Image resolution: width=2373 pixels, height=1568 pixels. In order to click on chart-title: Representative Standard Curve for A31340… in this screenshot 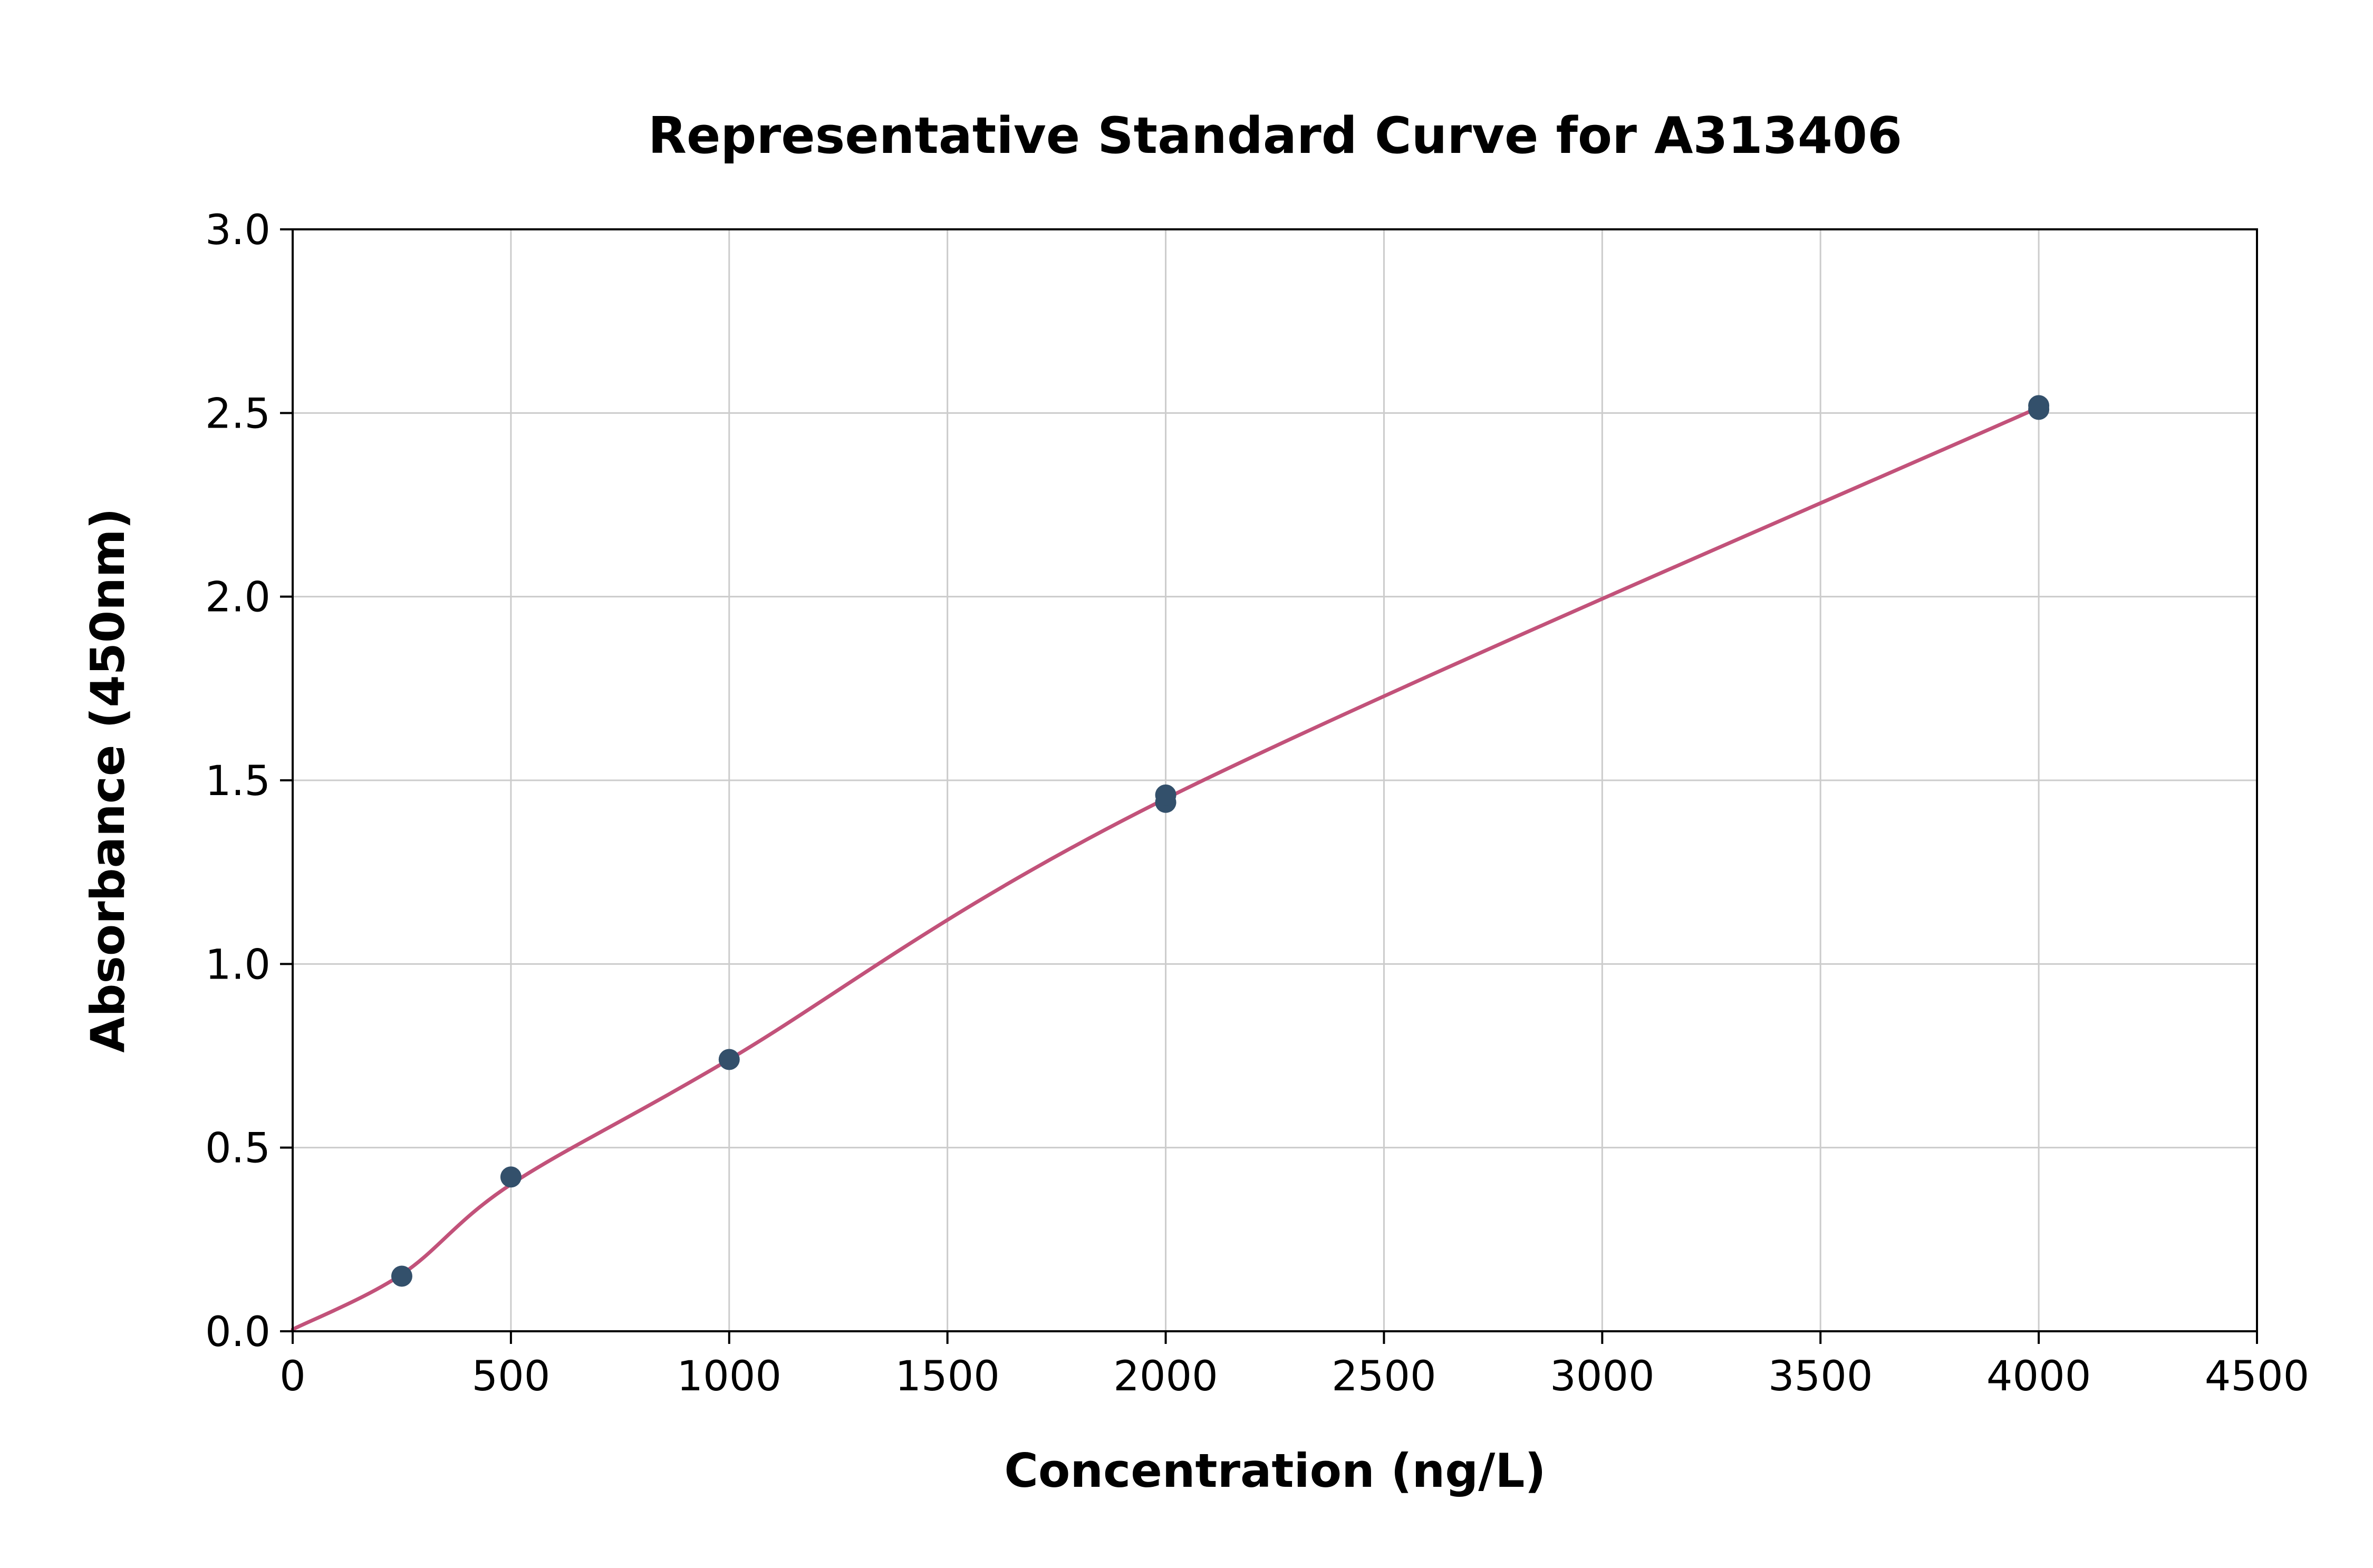, I will do `click(1275, 136)`.